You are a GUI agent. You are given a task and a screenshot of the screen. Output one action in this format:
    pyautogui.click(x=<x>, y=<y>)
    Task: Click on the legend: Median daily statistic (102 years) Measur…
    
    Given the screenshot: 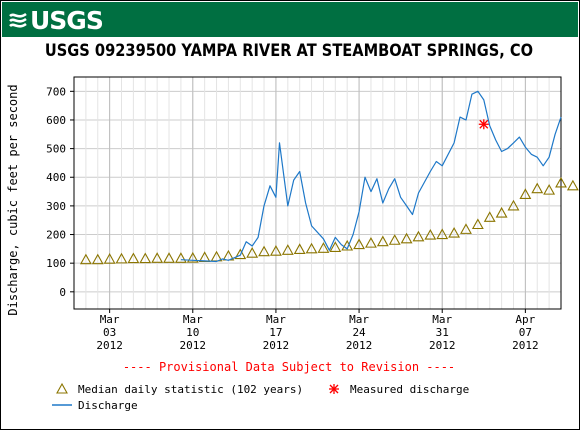 What is the action you would take?
    pyautogui.click(x=260, y=397)
    